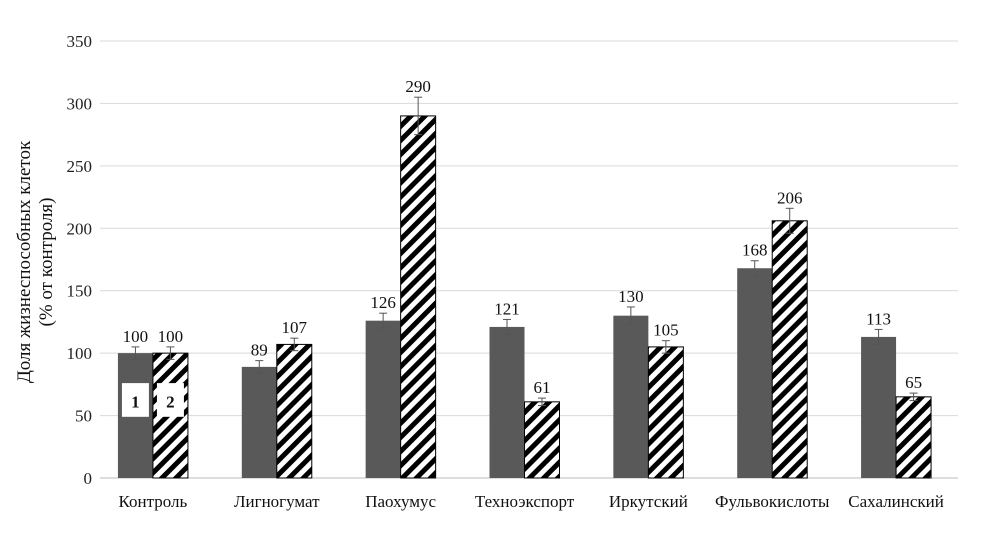 Image resolution: width=1003 pixels, height=534 pixels. What do you see at coordinates (896, 501) in the screenshot?
I see `category-label: Сахалинский` at bounding box center [896, 501].